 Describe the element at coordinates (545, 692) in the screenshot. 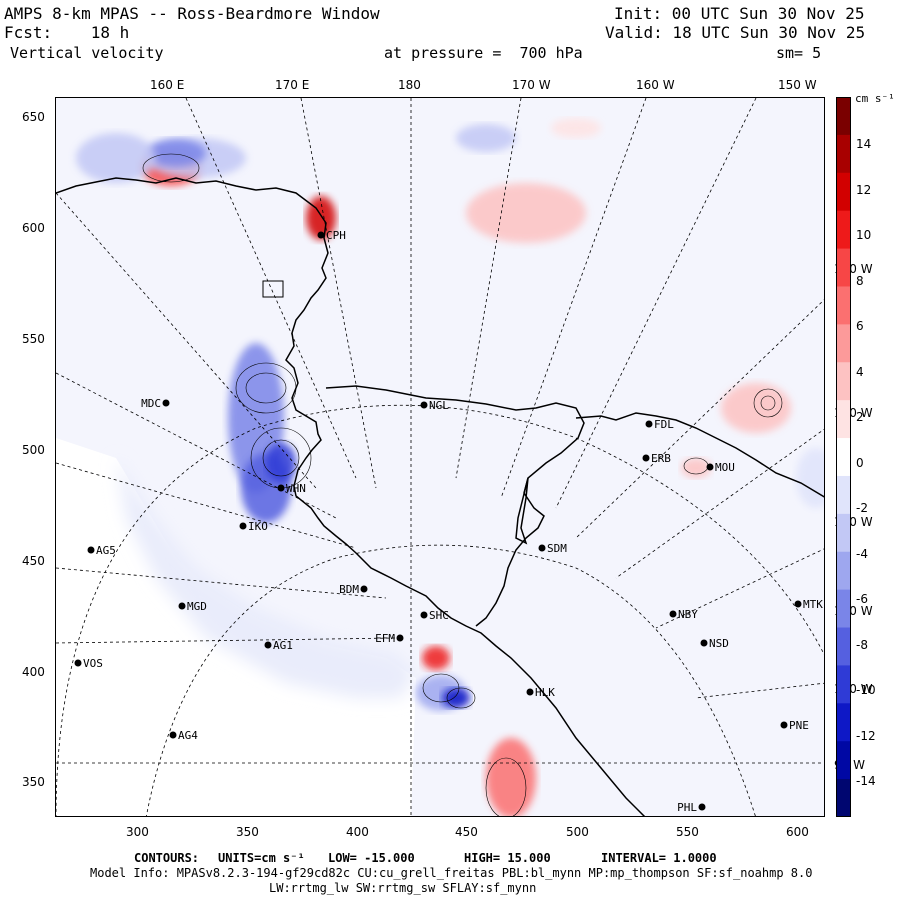

I see `station-label: HLK` at that location.